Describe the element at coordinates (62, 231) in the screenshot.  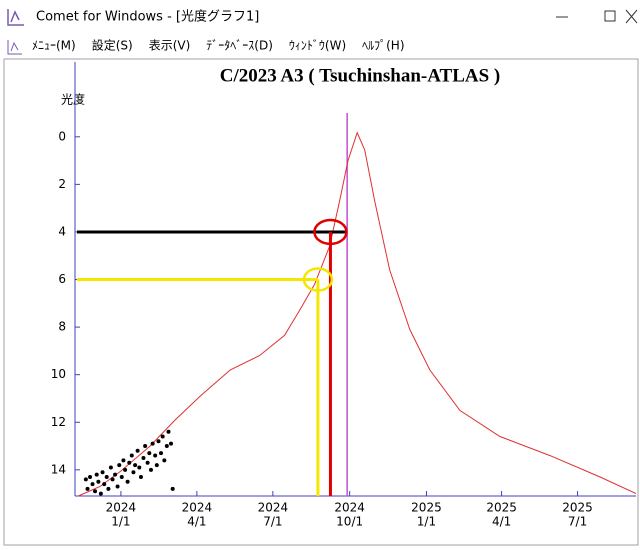
I see `y-tick-label: 4` at that location.